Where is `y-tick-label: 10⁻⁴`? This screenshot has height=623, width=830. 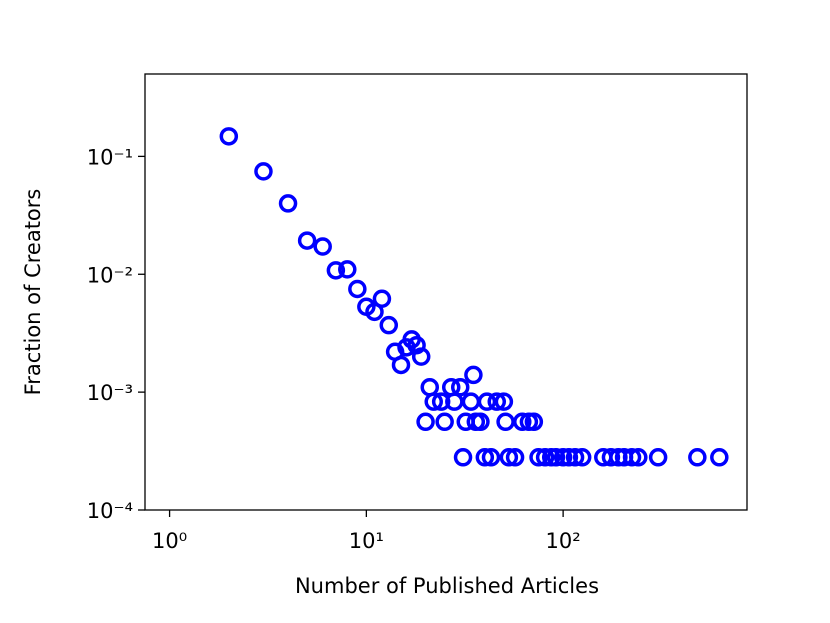 y-tick-label: 10⁻⁴ is located at coordinates (110, 511).